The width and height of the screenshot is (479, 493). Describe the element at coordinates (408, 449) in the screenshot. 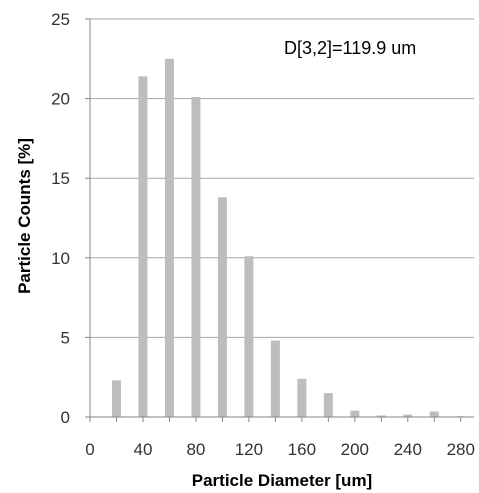

I see `x-tick-label: 240` at that location.